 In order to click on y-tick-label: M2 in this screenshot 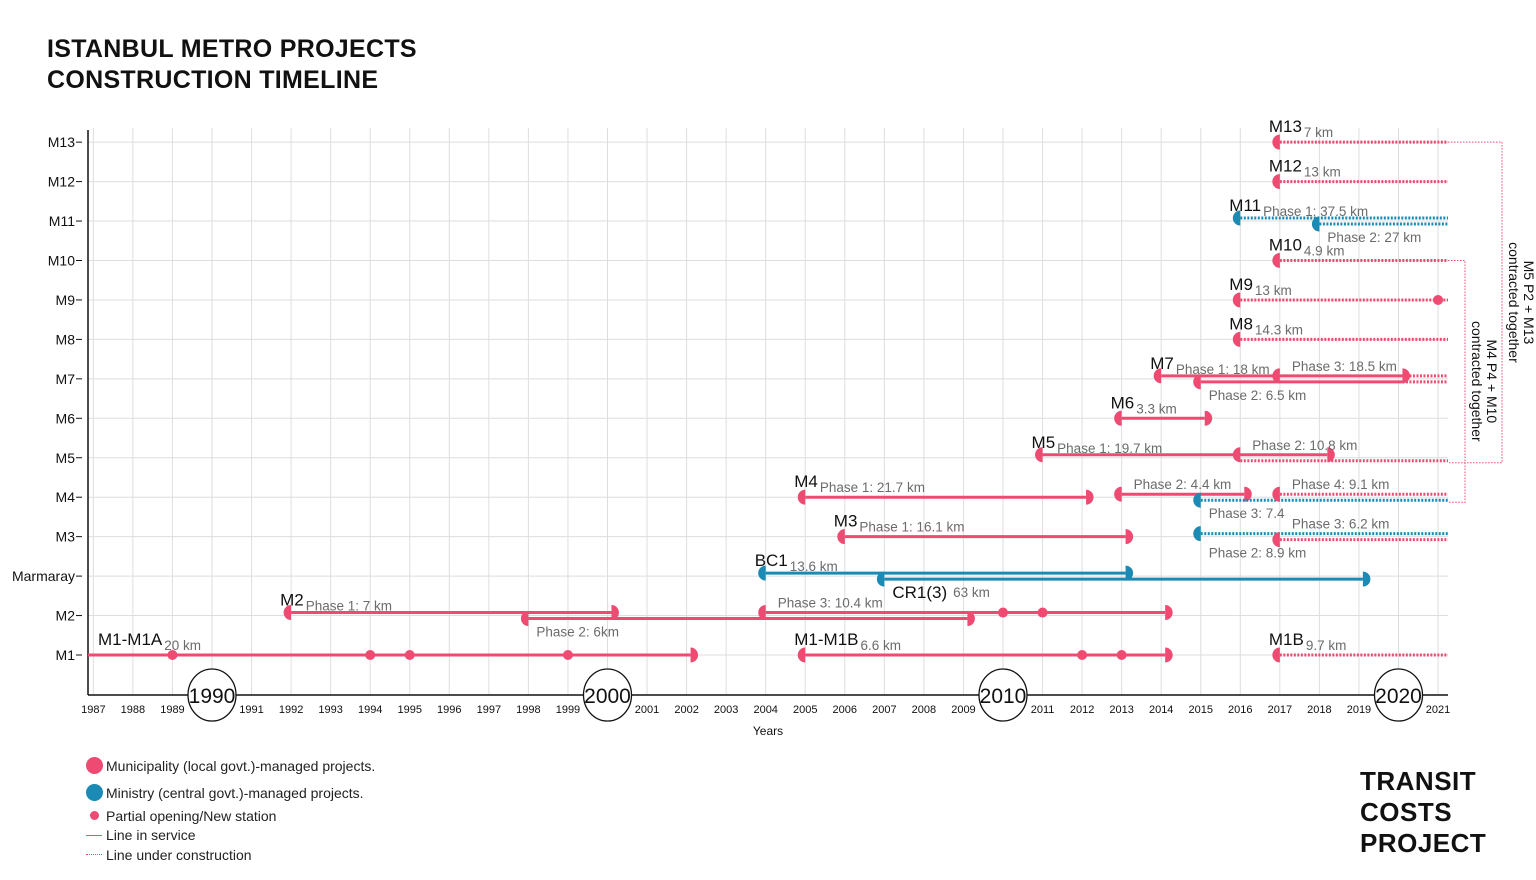, I will do `click(66, 616)`.